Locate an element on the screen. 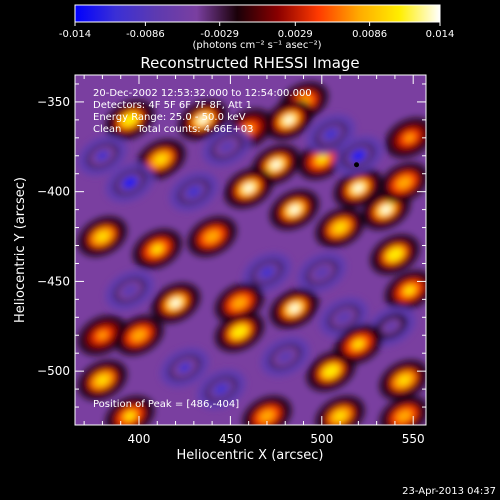 Image resolution: width=500 pixels, height=500 pixels. colorbar-tick-label: 0.0086 is located at coordinates (369, 34).